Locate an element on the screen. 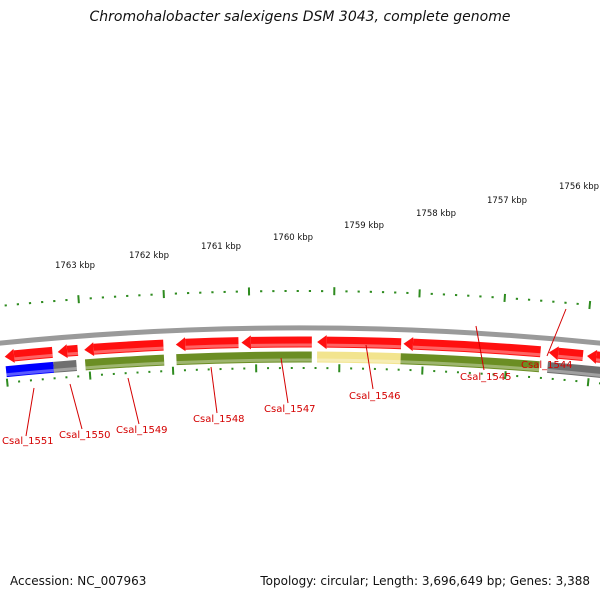 The width and height of the screenshot is (600, 600). locus-label: Csal_1547 is located at coordinates (290, 386).